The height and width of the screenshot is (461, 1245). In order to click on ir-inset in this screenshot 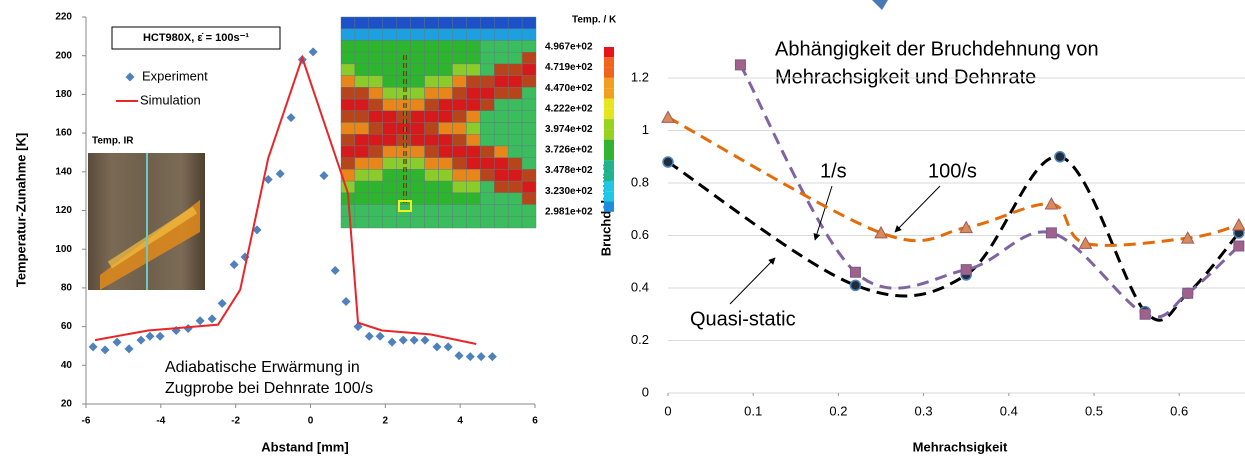, I will do `click(146, 221)`.